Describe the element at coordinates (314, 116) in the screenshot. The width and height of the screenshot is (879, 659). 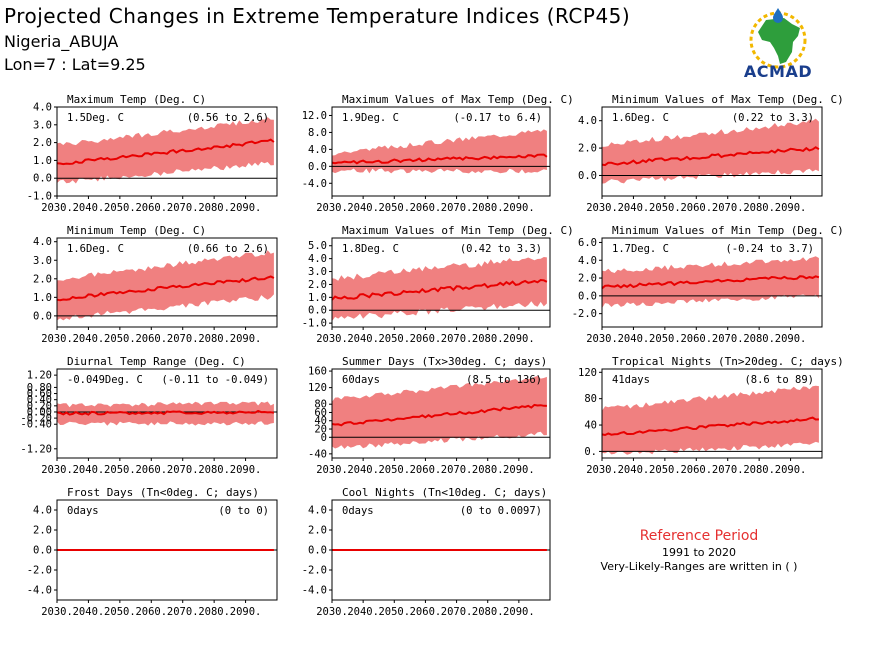
I see `y-tick-label: 12.0` at that location.